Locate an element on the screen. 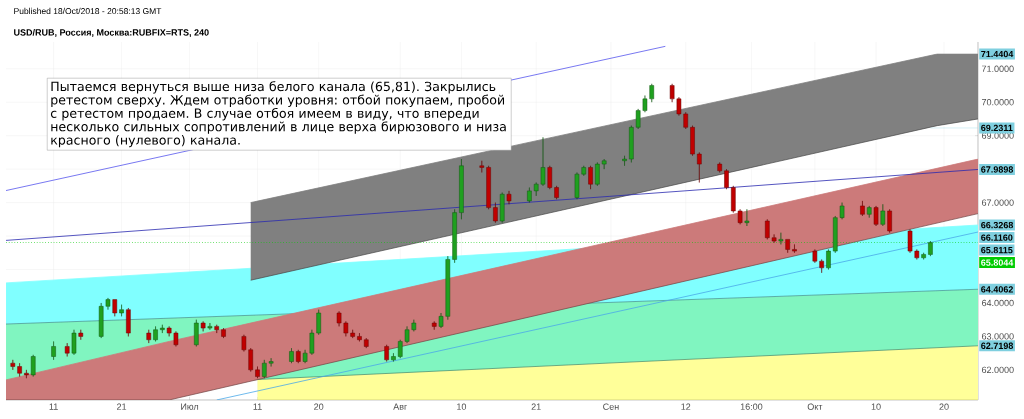 This screenshot has width=1024, height=419. x-tick-label: 12 is located at coordinates (686, 406).